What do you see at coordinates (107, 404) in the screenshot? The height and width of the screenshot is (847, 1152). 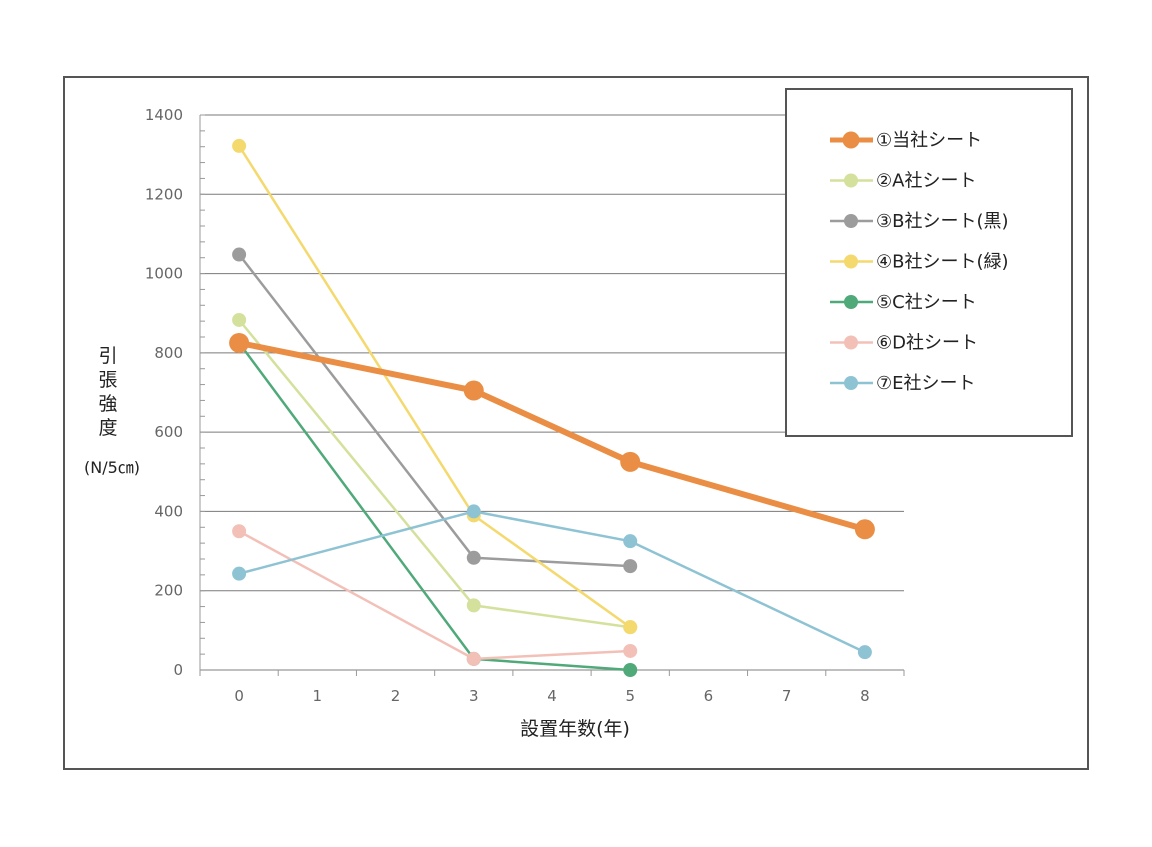 I see `y-axis-title-char: 強` at bounding box center [107, 404].